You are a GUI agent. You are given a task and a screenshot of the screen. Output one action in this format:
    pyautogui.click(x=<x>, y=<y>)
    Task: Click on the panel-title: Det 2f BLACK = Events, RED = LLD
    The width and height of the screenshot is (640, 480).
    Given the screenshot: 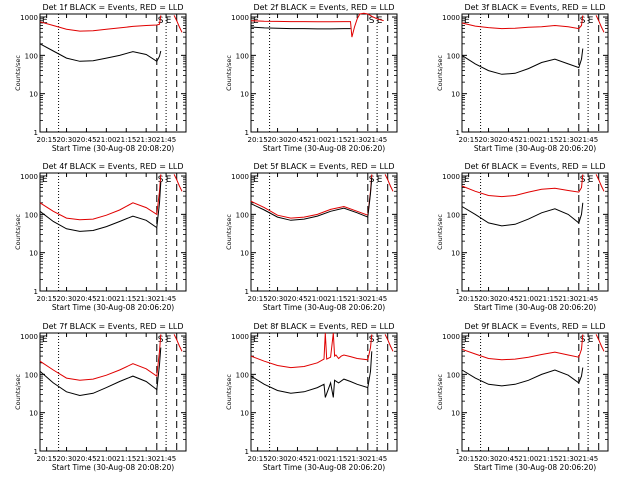 What is the action you would take?
    pyautogui.click(x=323, y=7)
    